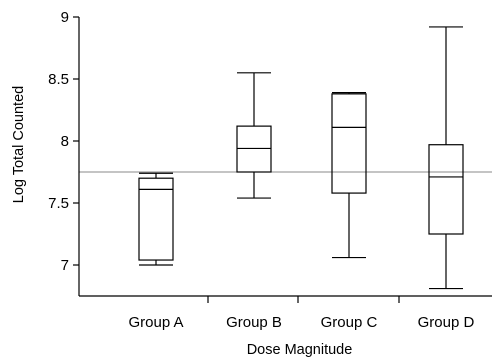  Describe the element at coordinates (65, 265) in the screenshot. I see `y-tick-label-0: 7` at that location.